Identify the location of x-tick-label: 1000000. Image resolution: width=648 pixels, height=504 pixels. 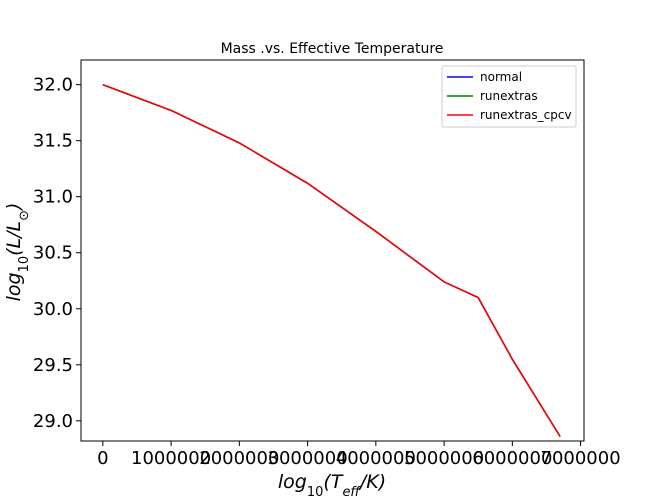
(171, 458).